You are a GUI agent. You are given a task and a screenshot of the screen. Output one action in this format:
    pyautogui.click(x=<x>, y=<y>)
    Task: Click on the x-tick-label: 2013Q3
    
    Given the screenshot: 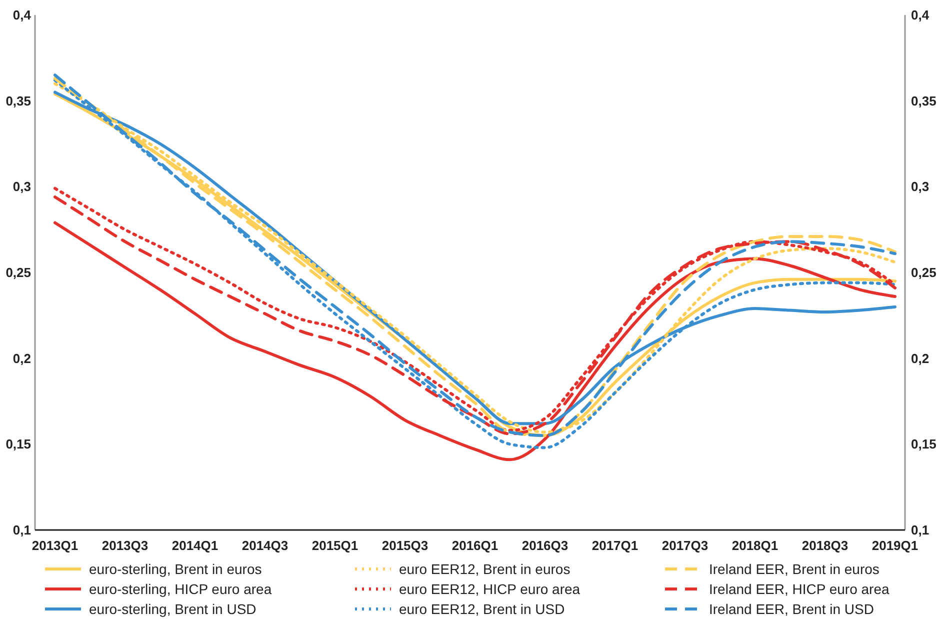 What is the action you would take?
    pyautogui.click(x=125, y=545)
    